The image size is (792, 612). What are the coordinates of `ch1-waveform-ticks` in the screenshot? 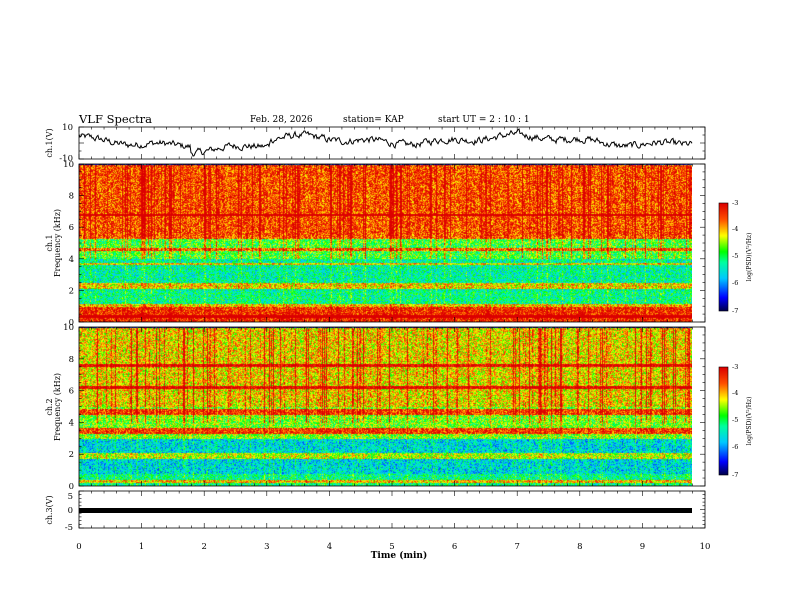 It's located at (392, 143).